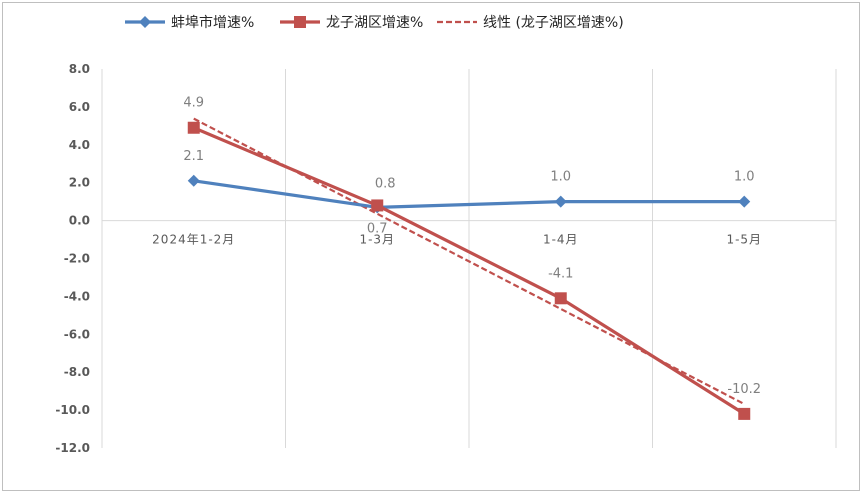 Image resolution: width=864 pixels, height=495 pixels. What do you see at coordinates (77, 334) in the screenshot?
I see `y-tick-label: -6.0` at bounding box center [77, 334].